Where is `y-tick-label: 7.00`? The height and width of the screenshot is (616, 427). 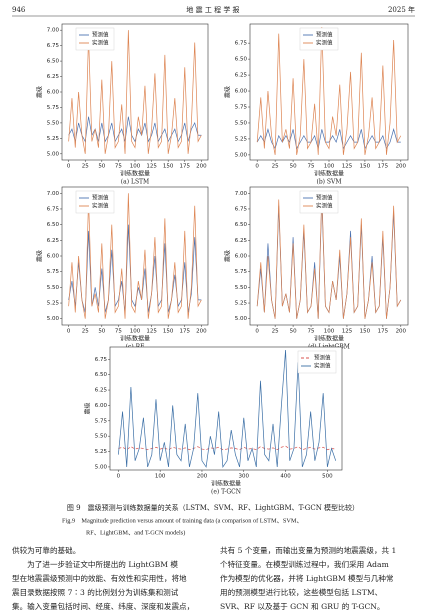
y-tick-label: 7.00 is located at coordinates (53, 31).